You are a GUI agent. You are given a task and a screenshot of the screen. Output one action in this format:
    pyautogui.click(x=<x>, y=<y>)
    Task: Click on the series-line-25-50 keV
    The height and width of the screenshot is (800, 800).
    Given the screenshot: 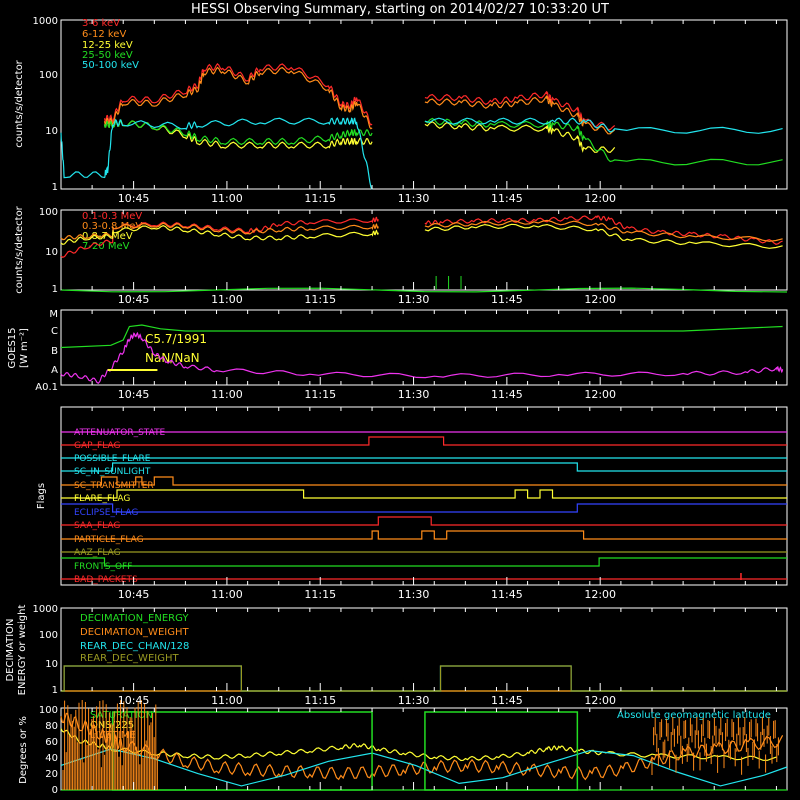 What is the action you would take?
    pyautogui.click(x=443, y=141)
    